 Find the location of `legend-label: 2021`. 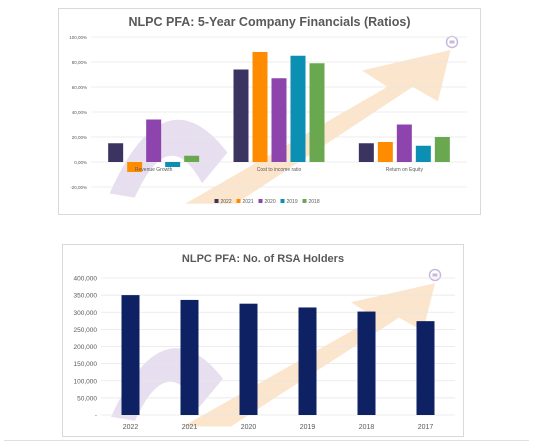

legend-label: 2021 is located at coordinates (248, 202).